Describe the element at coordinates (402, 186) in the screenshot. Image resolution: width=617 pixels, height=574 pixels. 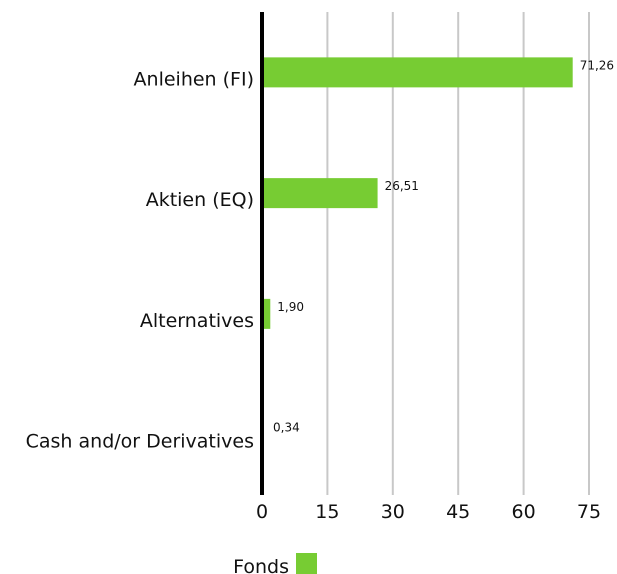
I see `value-label-1: 26,51` at that location.